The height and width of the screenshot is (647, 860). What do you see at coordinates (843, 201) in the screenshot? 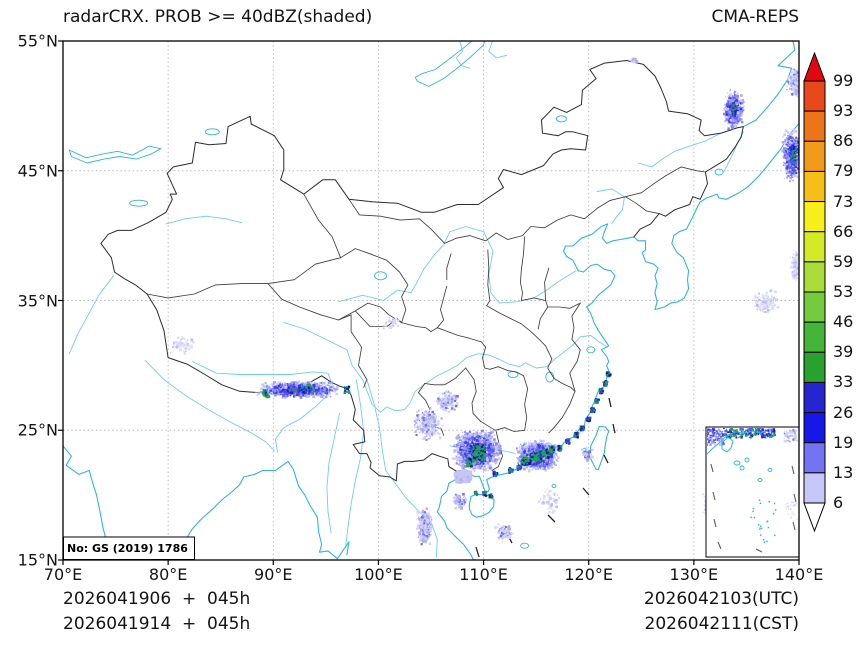
I see `colorbar-tick-label: 73` at bounding box center [843, 201].